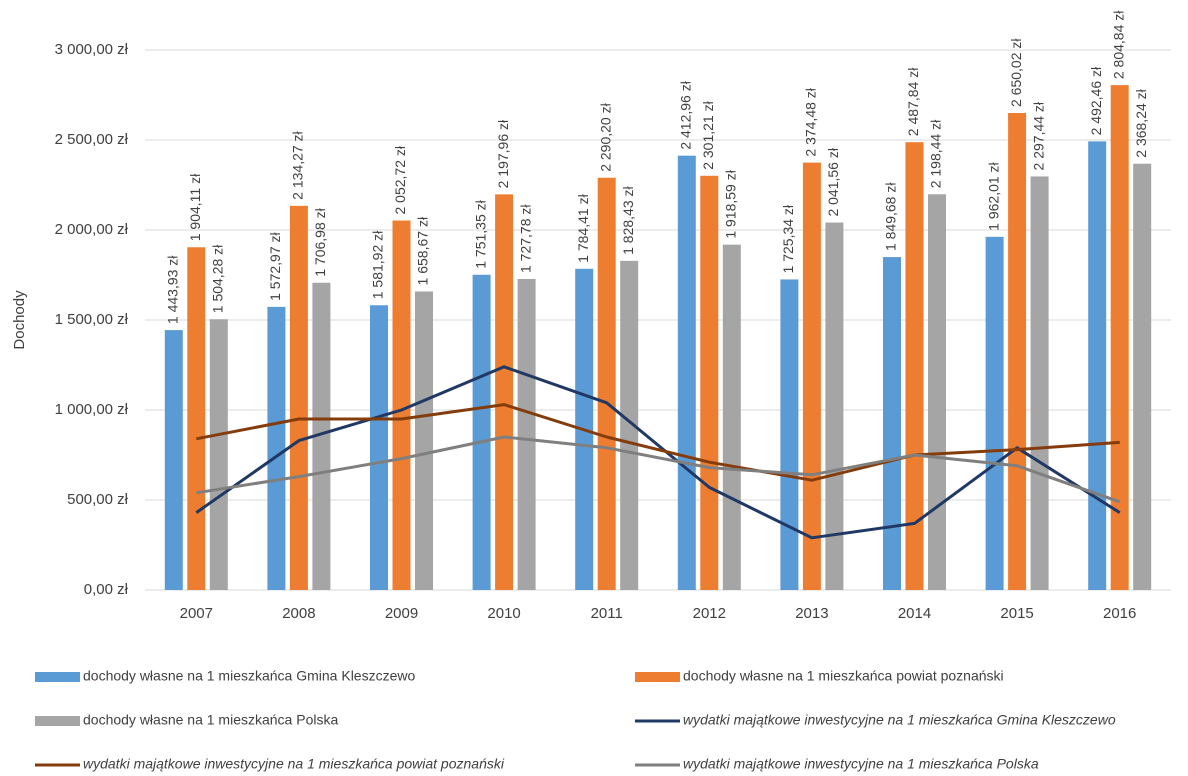 The width and height of the screenshot is (1188, 776). Describe the element at coordinates (210, 720) in the screenshot. I see `legend-label: dochody własne na 1 mieszkańca Polska` at that location.